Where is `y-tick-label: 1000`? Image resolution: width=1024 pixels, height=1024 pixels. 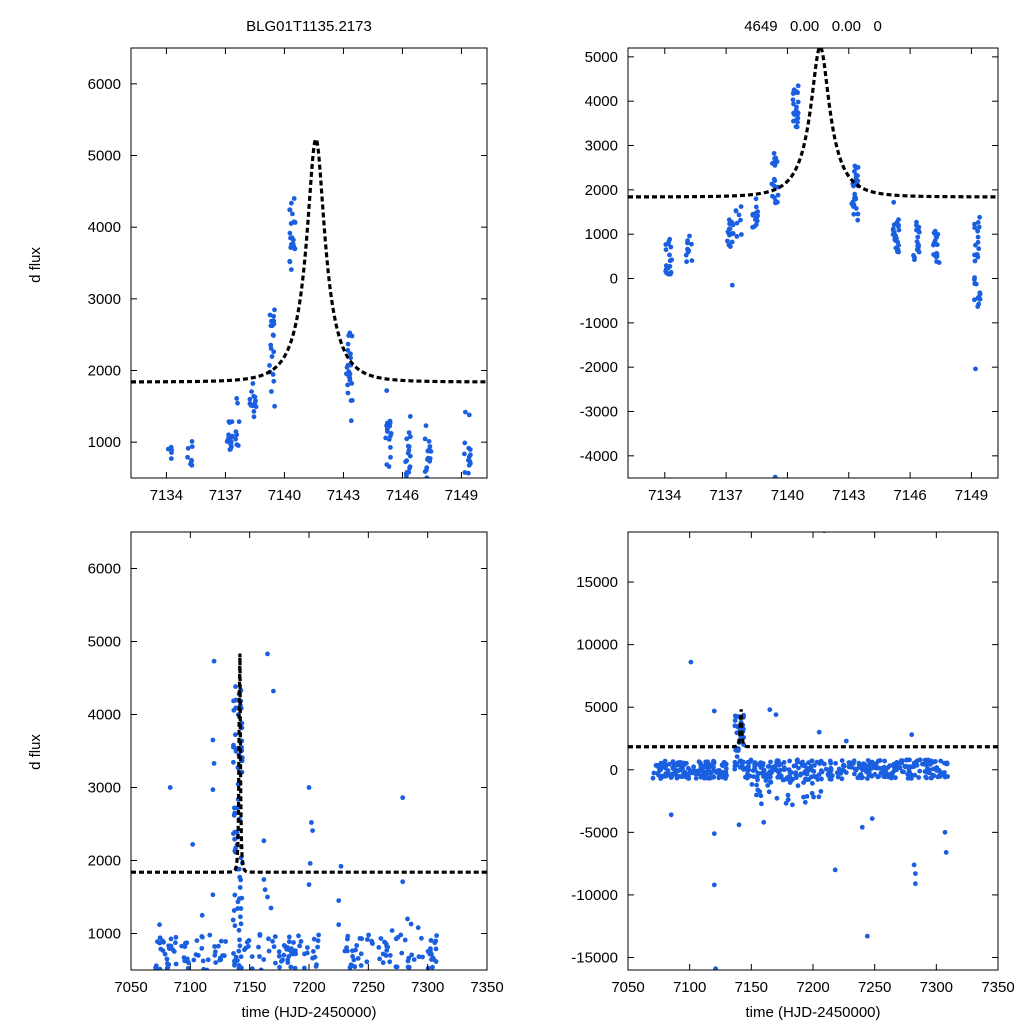 y-tick-label: 1000 is located at coordinates (601, 234).